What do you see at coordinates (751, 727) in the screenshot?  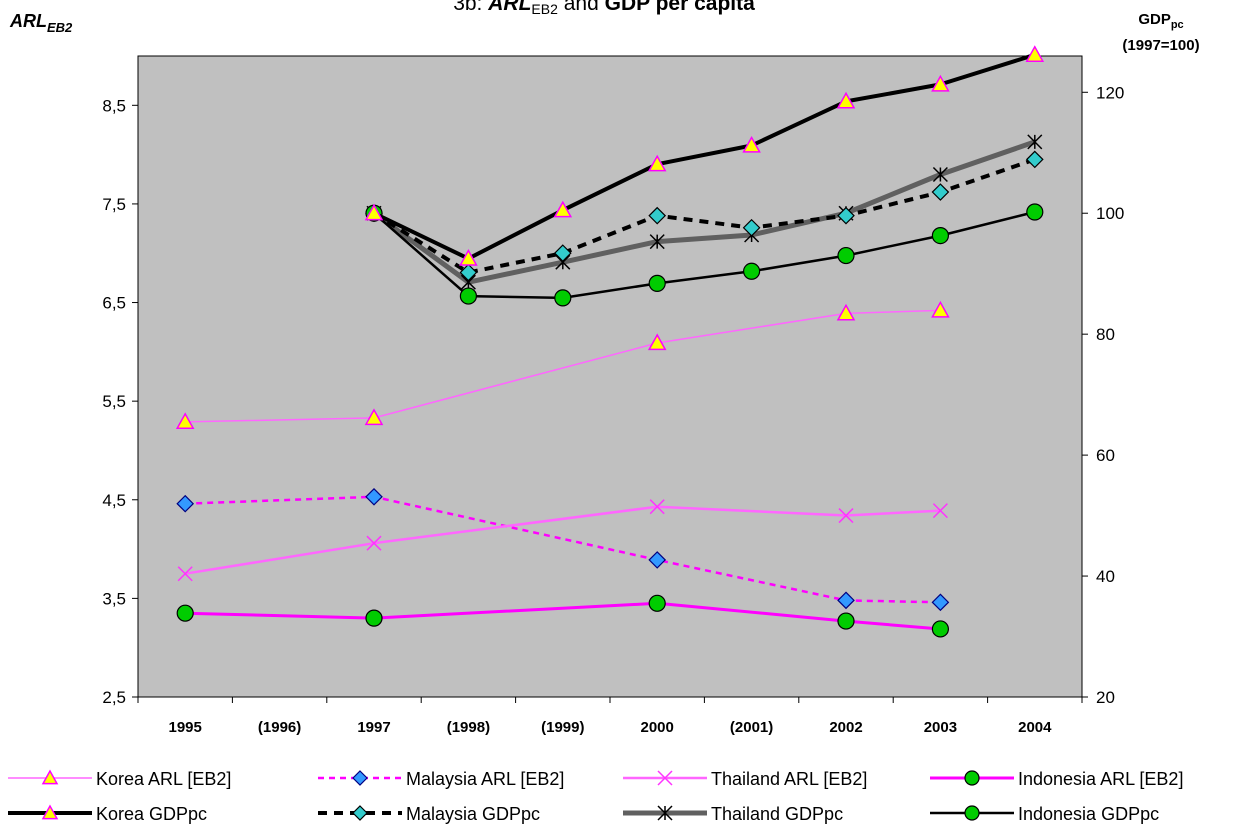 I see `x-axis-tick-label: (2001)` at bounding box center [751, 727].